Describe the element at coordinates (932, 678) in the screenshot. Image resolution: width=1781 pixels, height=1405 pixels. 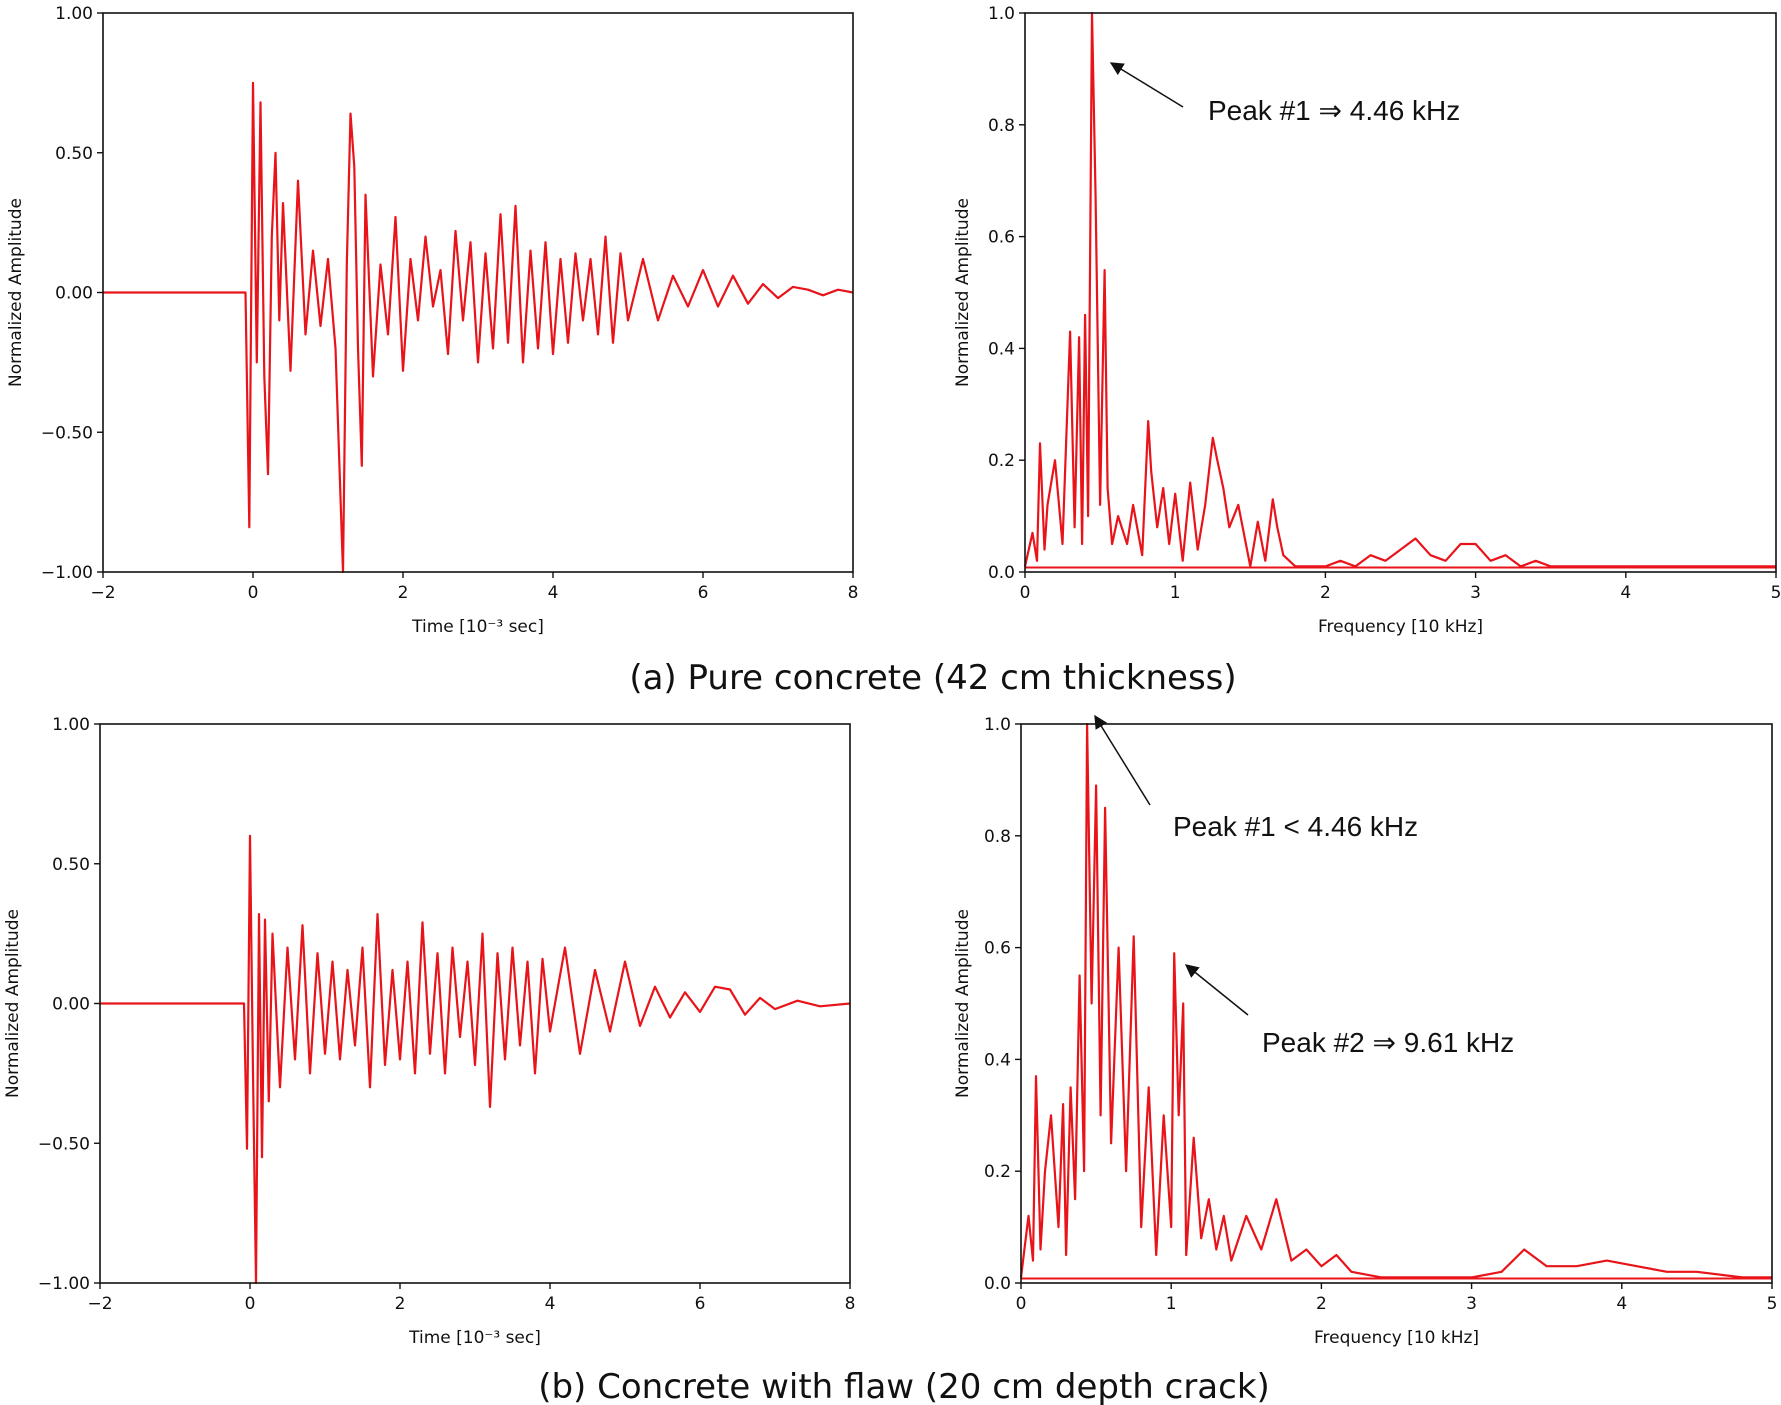
I see `caption-a: (a) Pure concrete (42 cm thickness)` at that location.